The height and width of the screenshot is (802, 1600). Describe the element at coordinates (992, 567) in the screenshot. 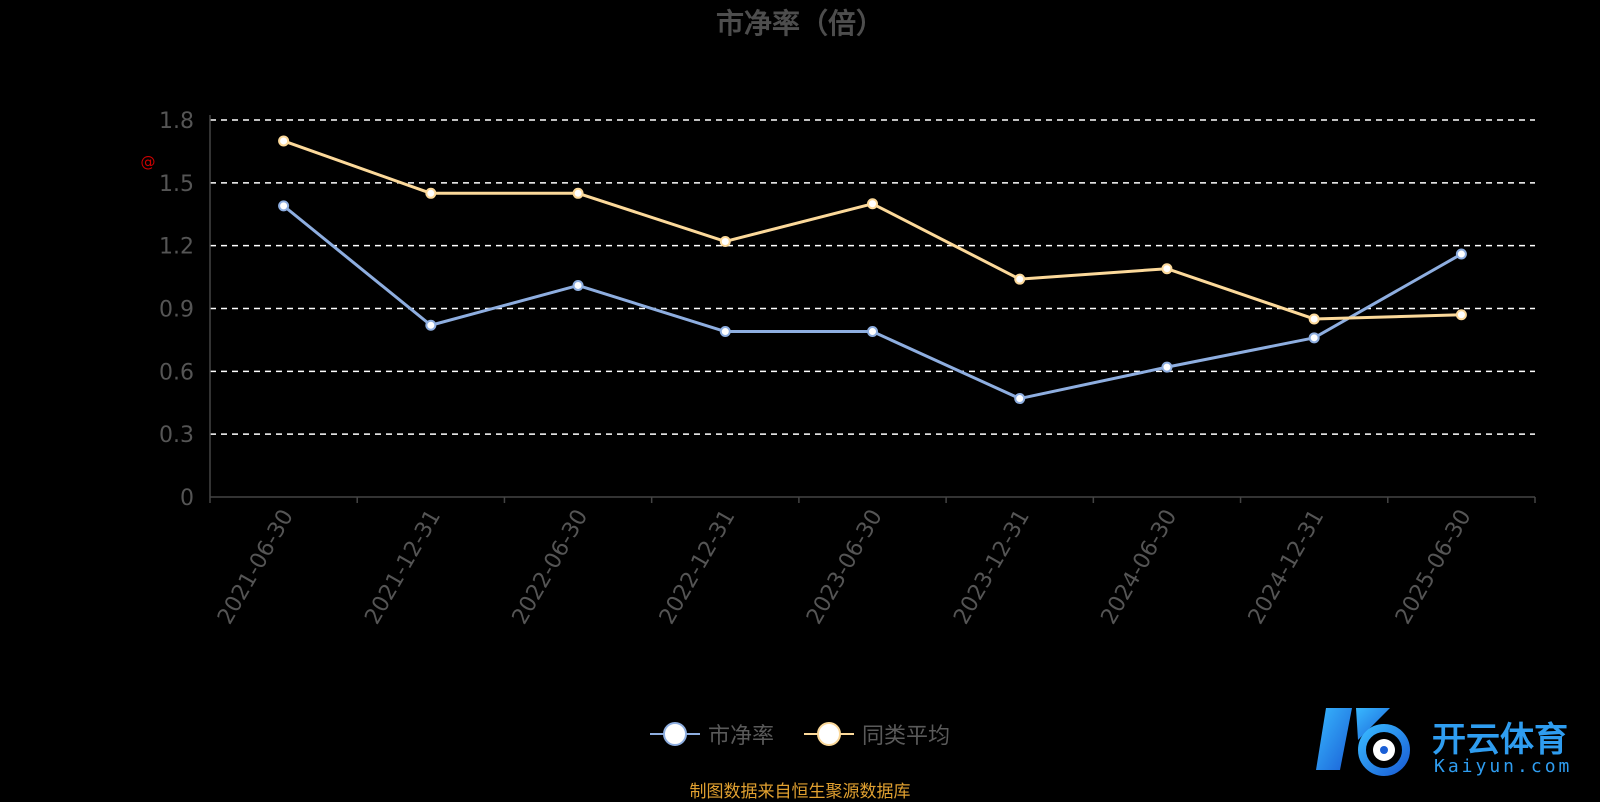

I see `x-tick-label: 2023-12-31` at that location.